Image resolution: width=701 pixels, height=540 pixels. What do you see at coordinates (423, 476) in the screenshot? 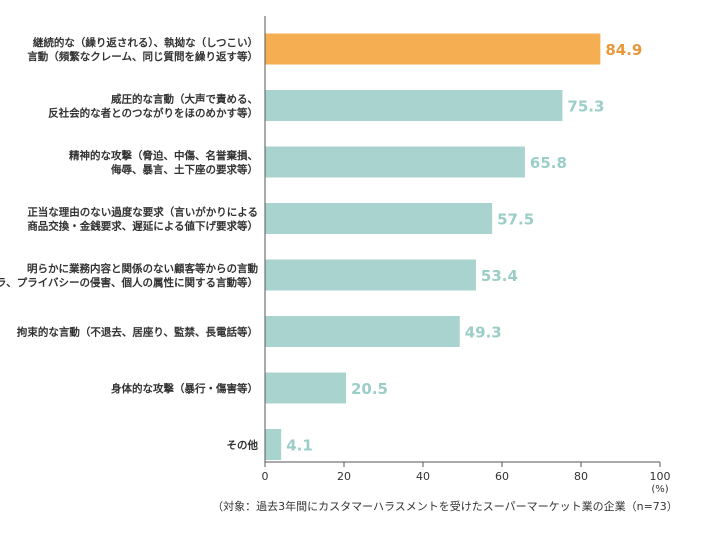
I see `x-tick-label: 40` at bounding box center [423, 476].